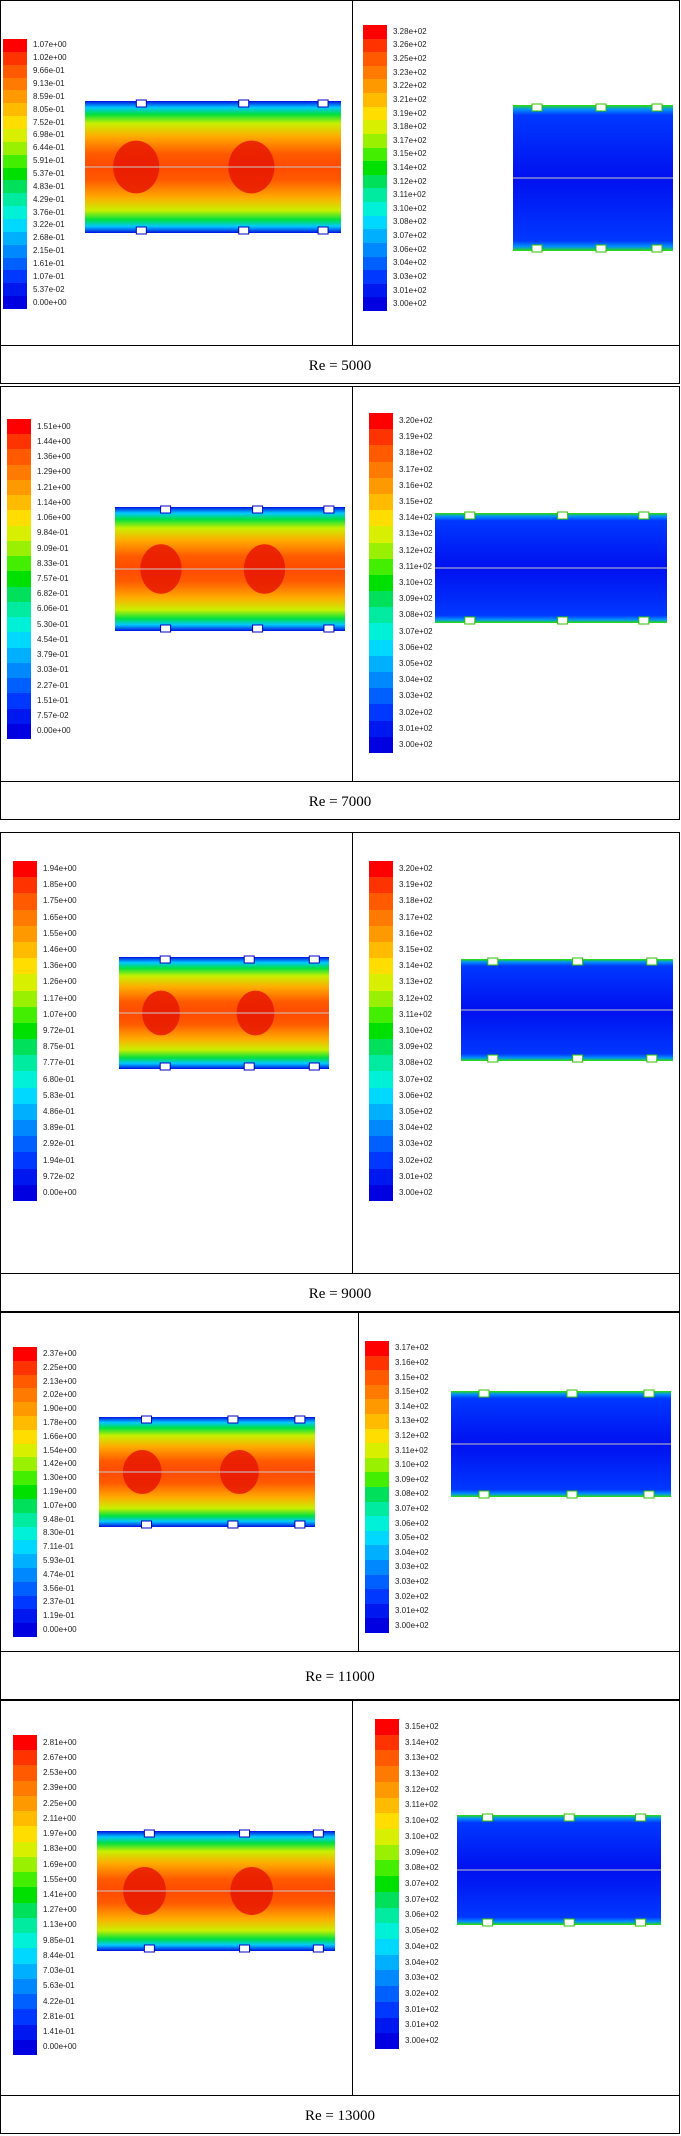 Image resolution: width=681 pixels, height=2136 pixels. I want to click on velocity-colorbar-label: 2.15e-01, so click(49, 251).